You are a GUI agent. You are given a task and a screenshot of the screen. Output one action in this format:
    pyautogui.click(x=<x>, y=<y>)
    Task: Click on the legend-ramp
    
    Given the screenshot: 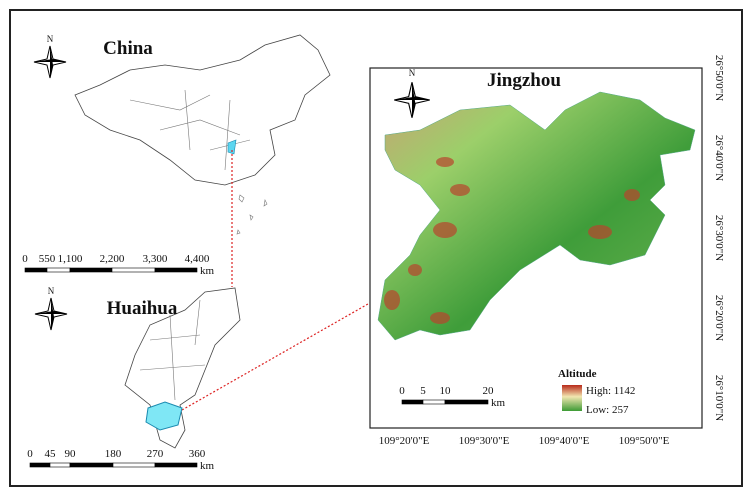 What is the action you would take?
    pyautogui.click(x=572, y=398)
    